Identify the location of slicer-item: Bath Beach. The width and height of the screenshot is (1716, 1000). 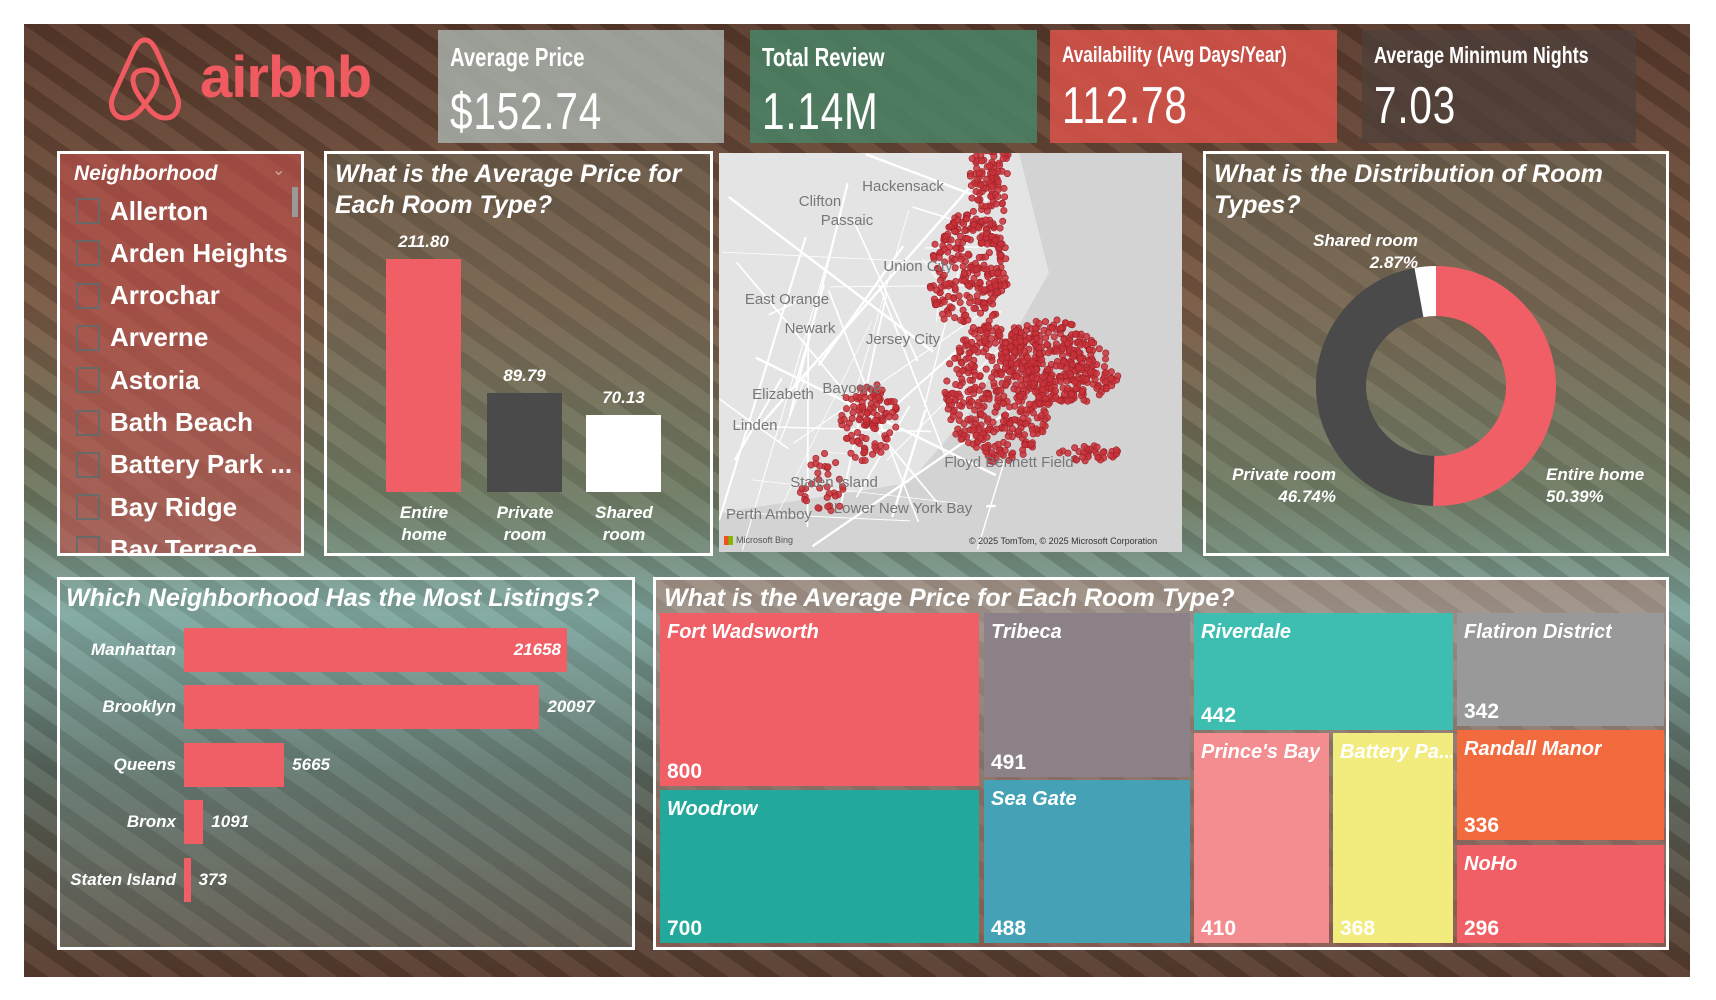
(164, 423).